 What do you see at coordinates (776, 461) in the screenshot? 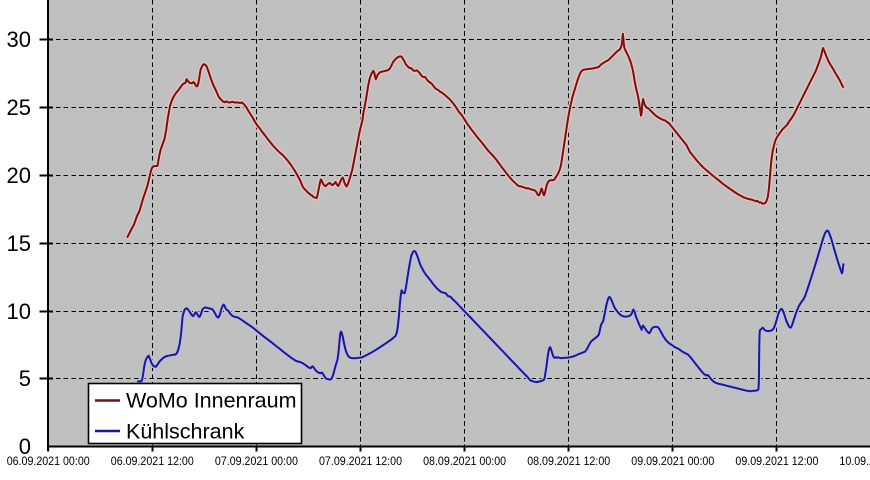
I see `svg-text: 09.09.2021 12:00` at bounding box center [776, 461].